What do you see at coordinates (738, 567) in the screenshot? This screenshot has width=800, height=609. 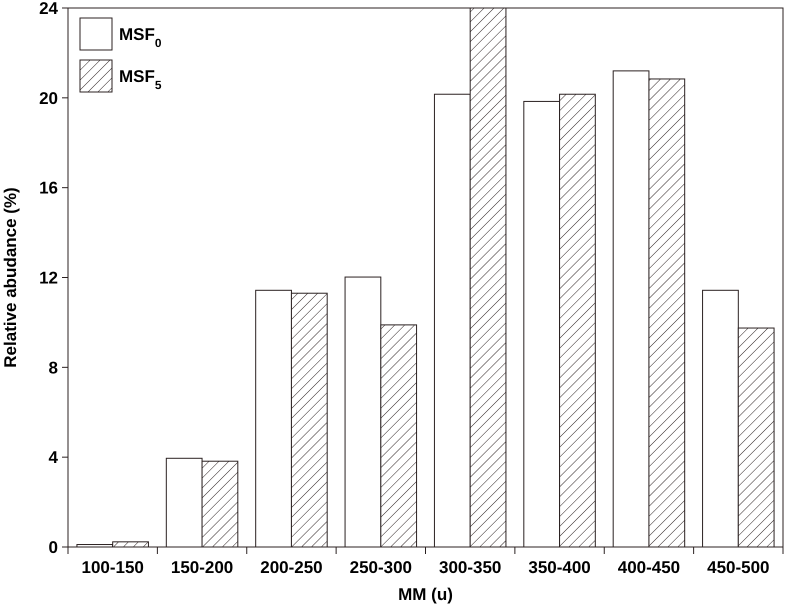 I see `x-tick-label: 450-500` at bounding box center [738, 567].